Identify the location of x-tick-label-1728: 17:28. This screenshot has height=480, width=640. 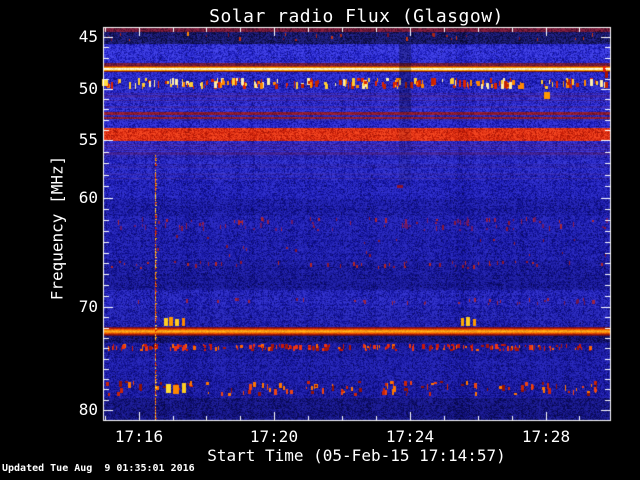
(546, 436).